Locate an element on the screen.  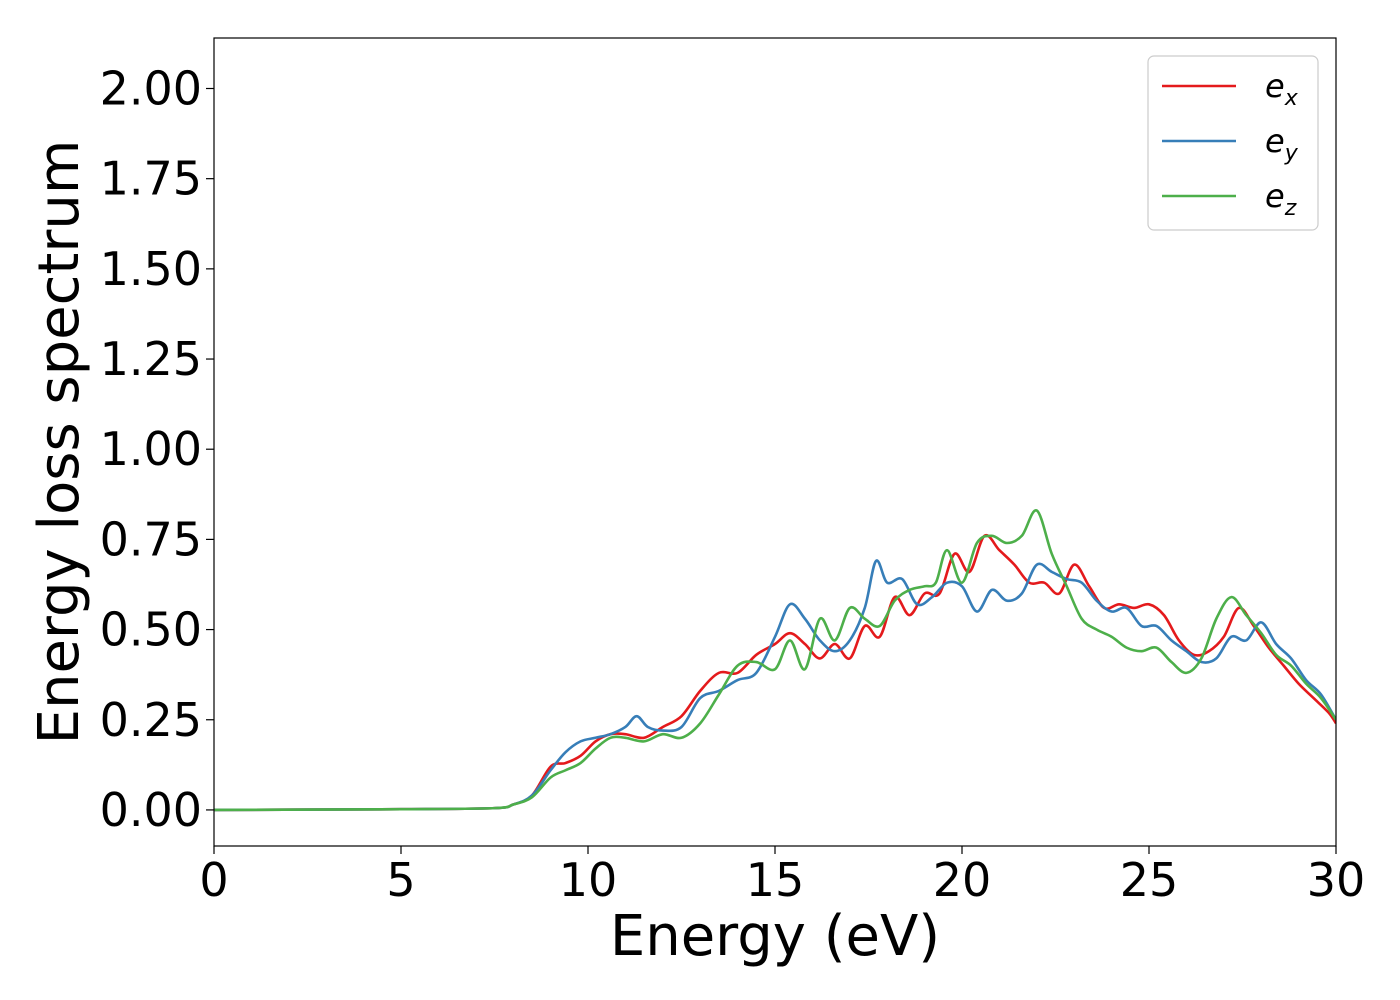
legend-entry-x: ex is located at coordinates (1282, 89).